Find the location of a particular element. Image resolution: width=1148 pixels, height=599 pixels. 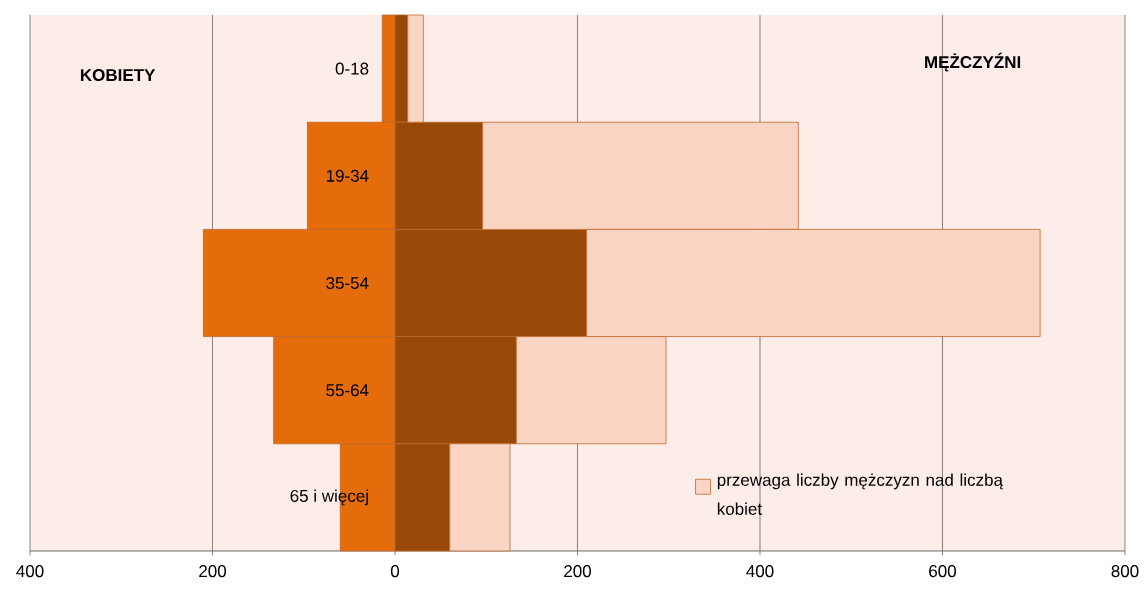

y-tick-label: 0-18 is located at coordinates (352, 68).